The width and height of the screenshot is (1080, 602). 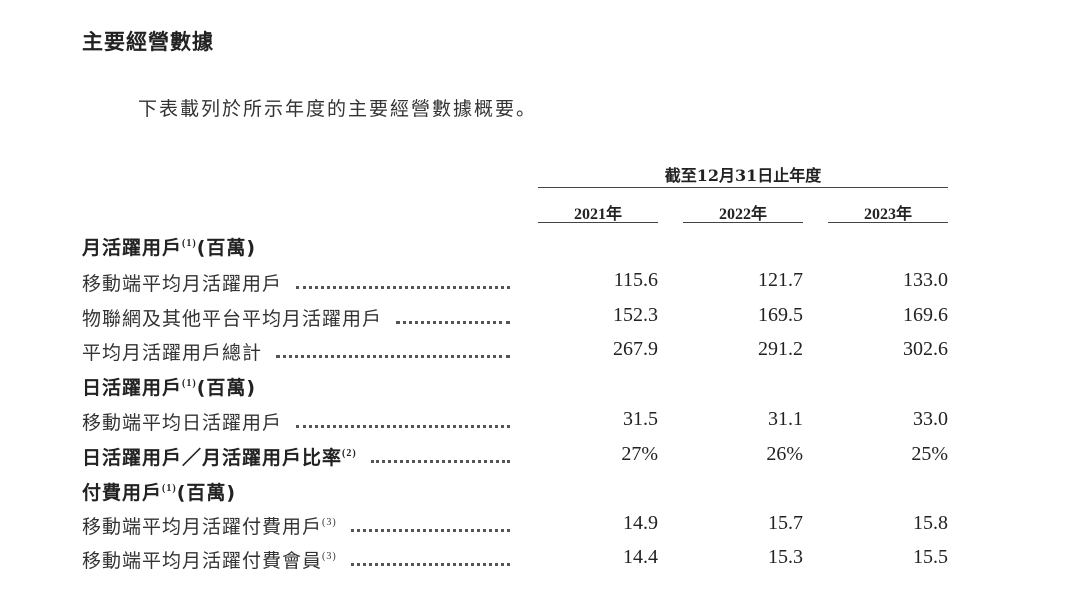 I want to click on row-label: 移動端平均月活躍付費用戶(3), so click(x=209, y=525).